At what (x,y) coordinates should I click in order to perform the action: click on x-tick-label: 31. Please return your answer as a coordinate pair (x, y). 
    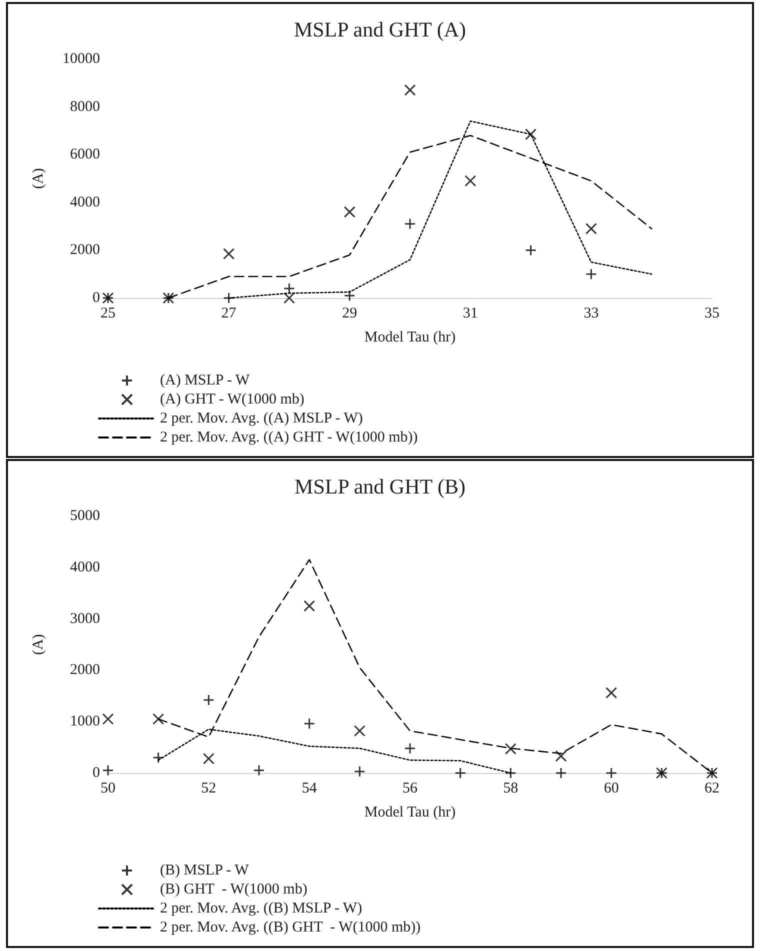
    Looking at the image, I should click on (470, 314).